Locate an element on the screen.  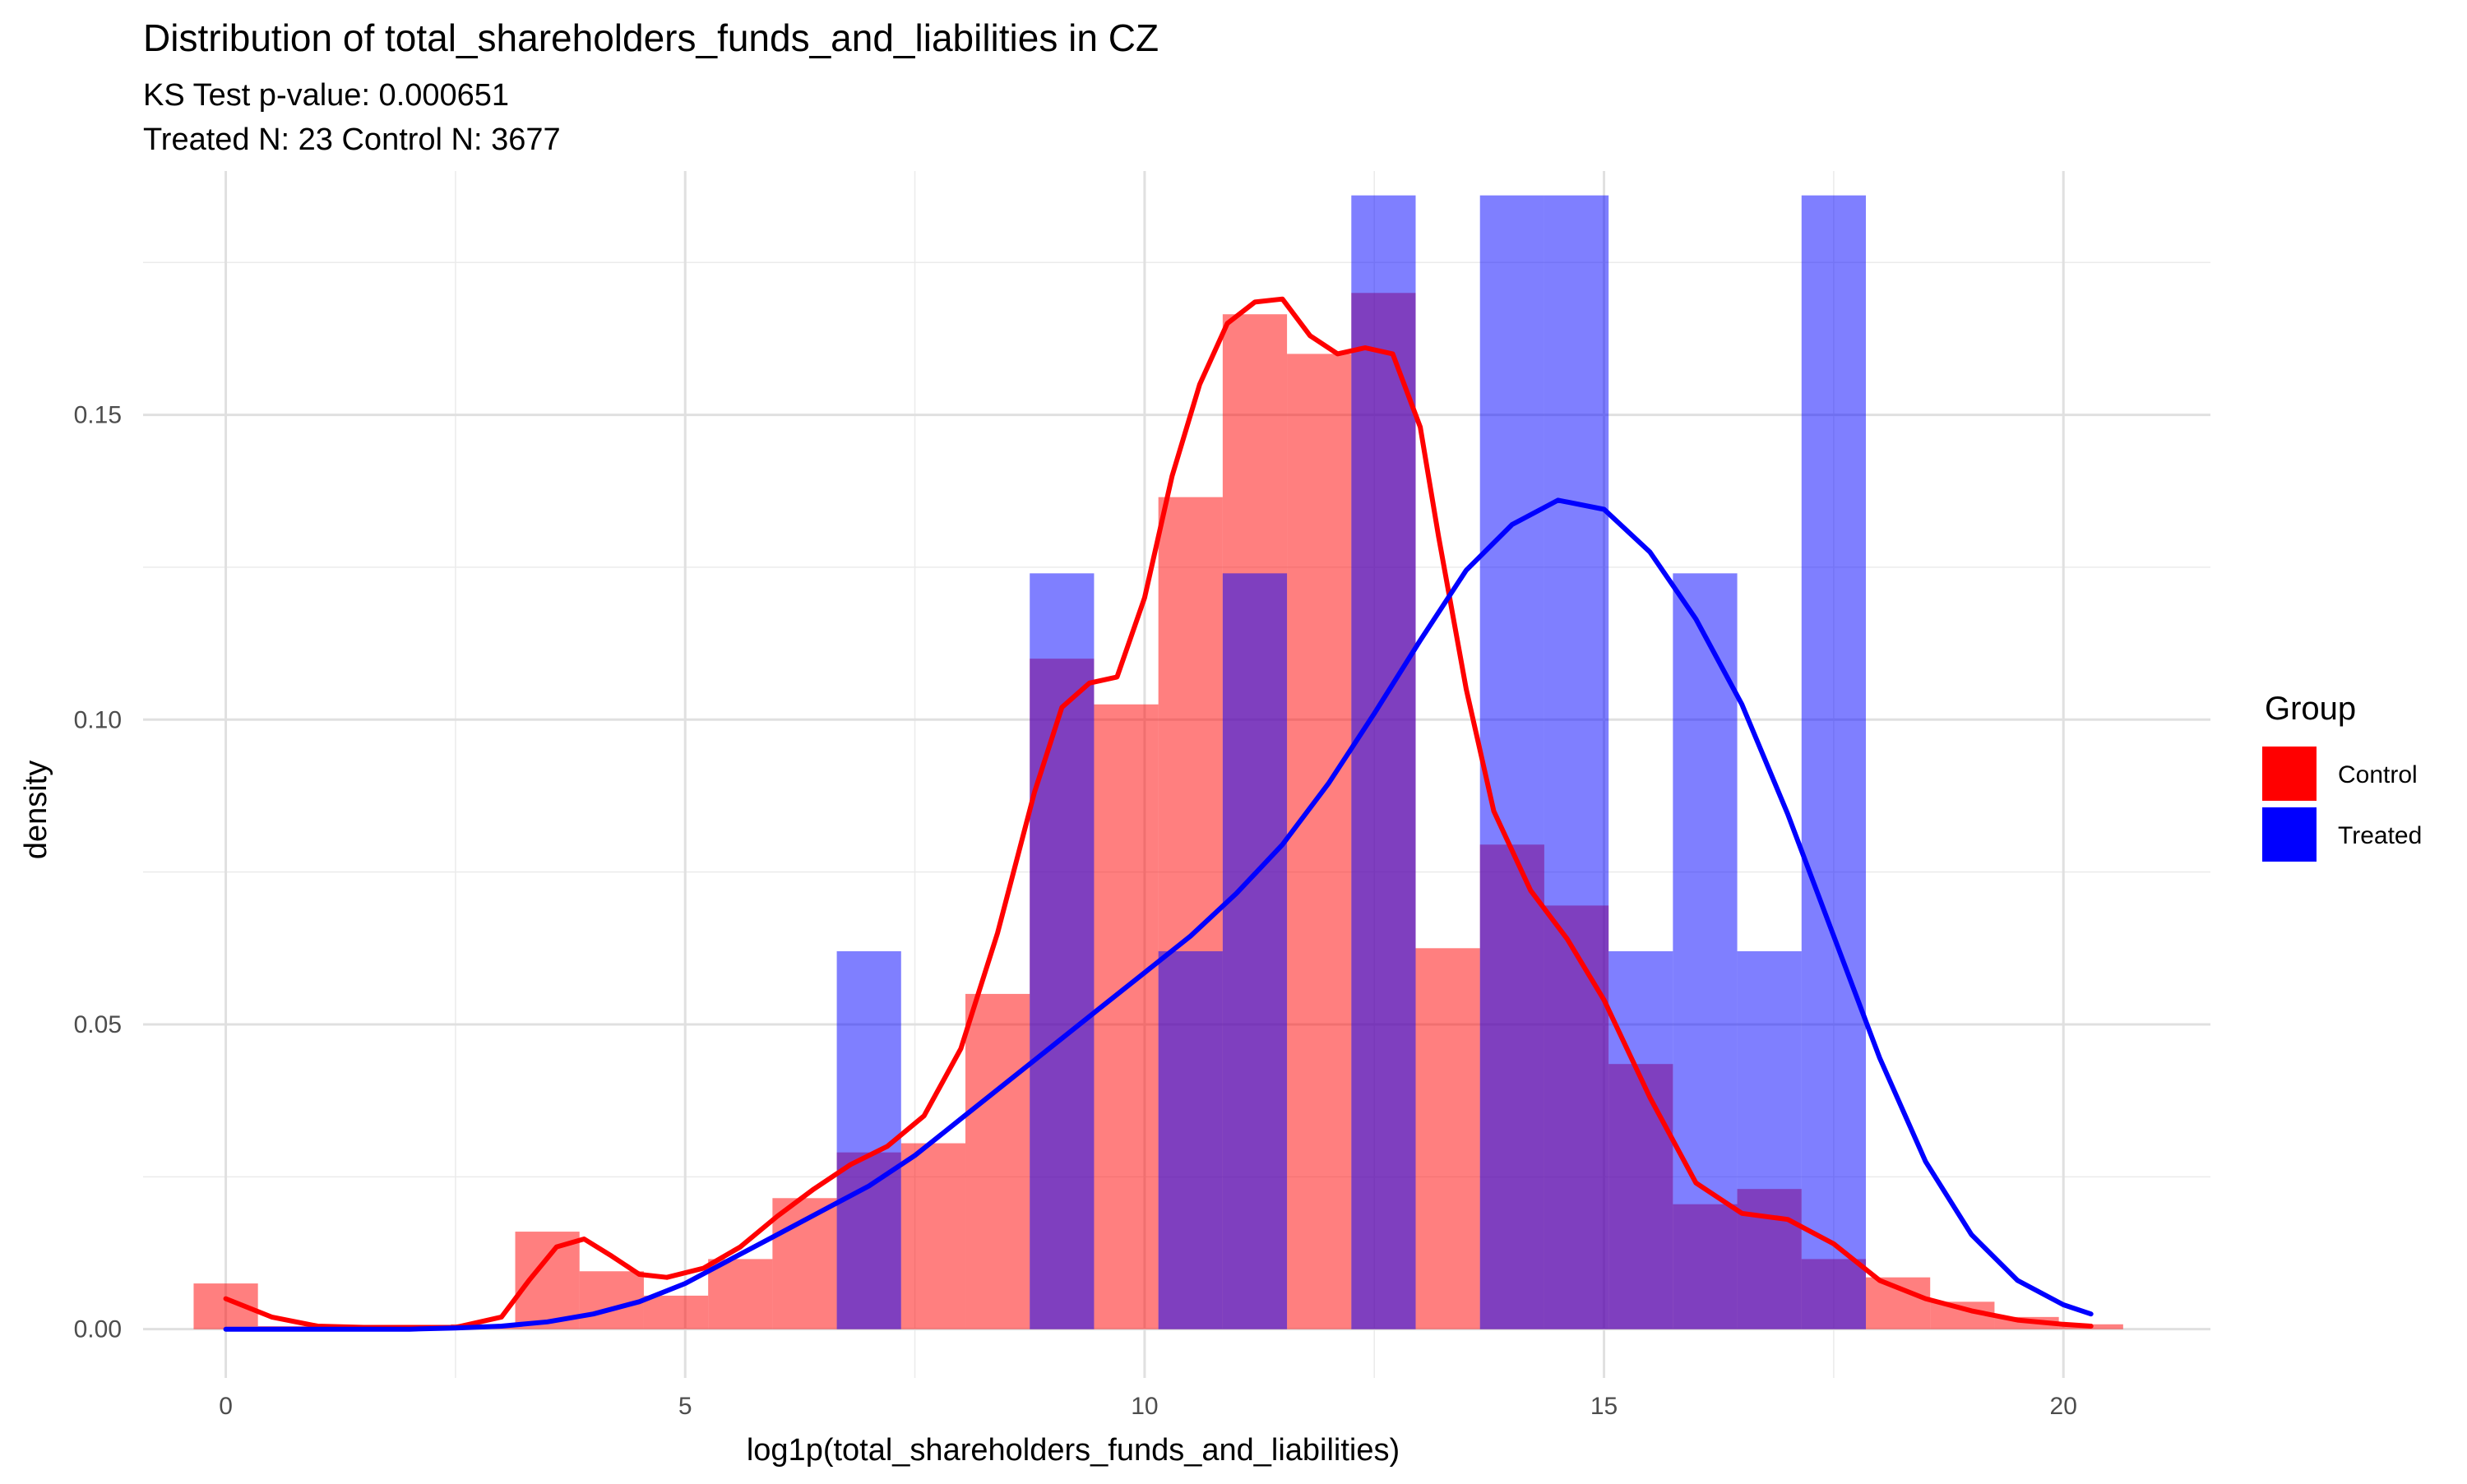
x-tick-label: 0 is located at coordinates (226, 1406).